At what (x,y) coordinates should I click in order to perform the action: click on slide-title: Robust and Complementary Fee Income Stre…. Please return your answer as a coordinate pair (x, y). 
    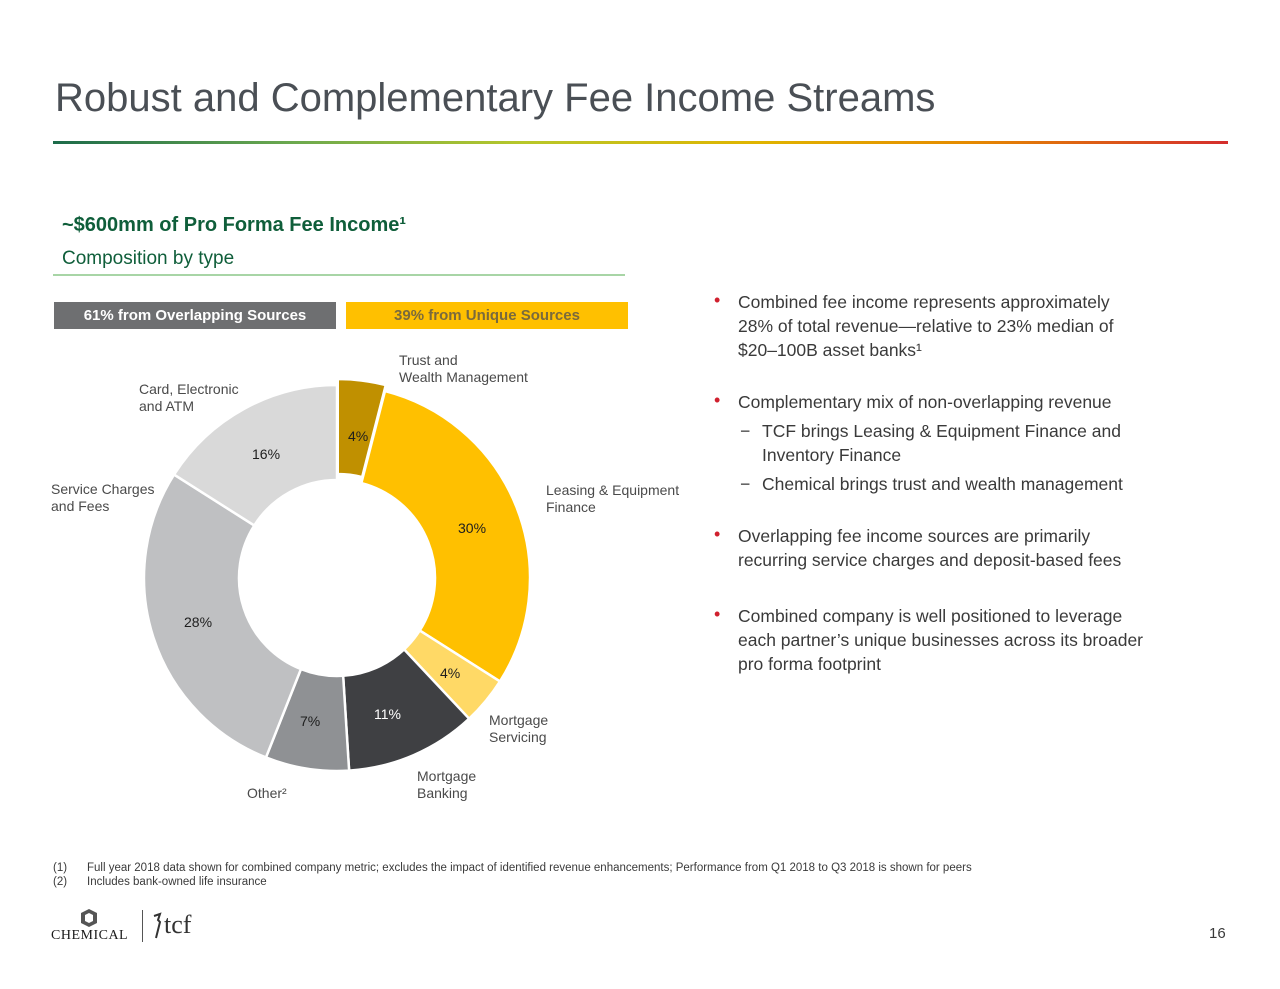
    Looking at the image, I should click on (495, 98).